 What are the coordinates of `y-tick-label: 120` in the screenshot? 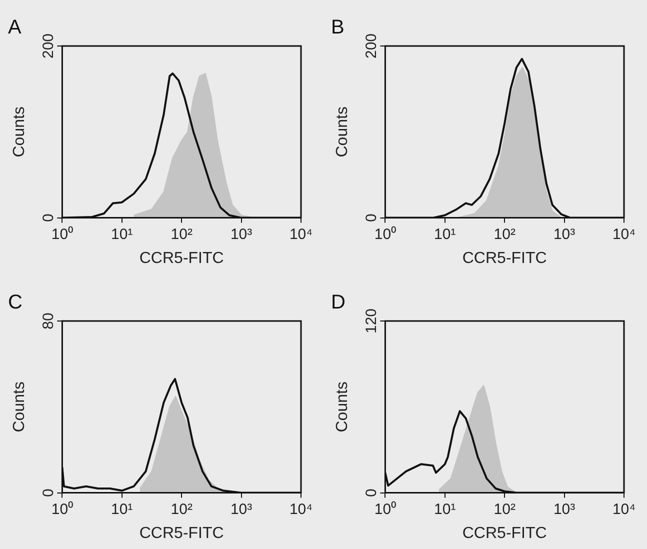 It's located at (371, 321).